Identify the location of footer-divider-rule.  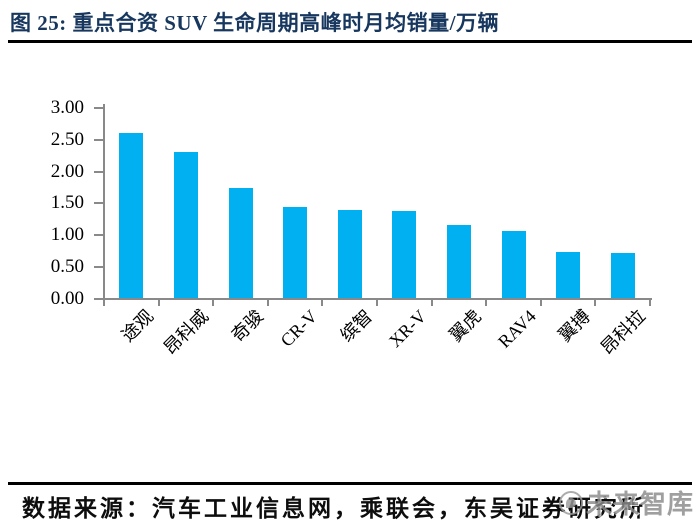
(350, 483).